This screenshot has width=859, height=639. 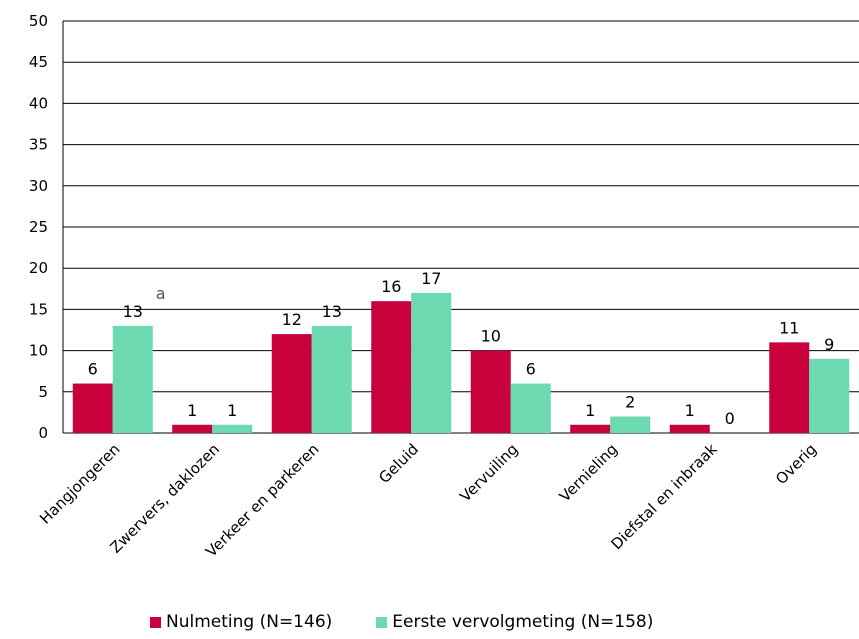 I want to click on y-tick-label: 45, so click(x=38, y=62).